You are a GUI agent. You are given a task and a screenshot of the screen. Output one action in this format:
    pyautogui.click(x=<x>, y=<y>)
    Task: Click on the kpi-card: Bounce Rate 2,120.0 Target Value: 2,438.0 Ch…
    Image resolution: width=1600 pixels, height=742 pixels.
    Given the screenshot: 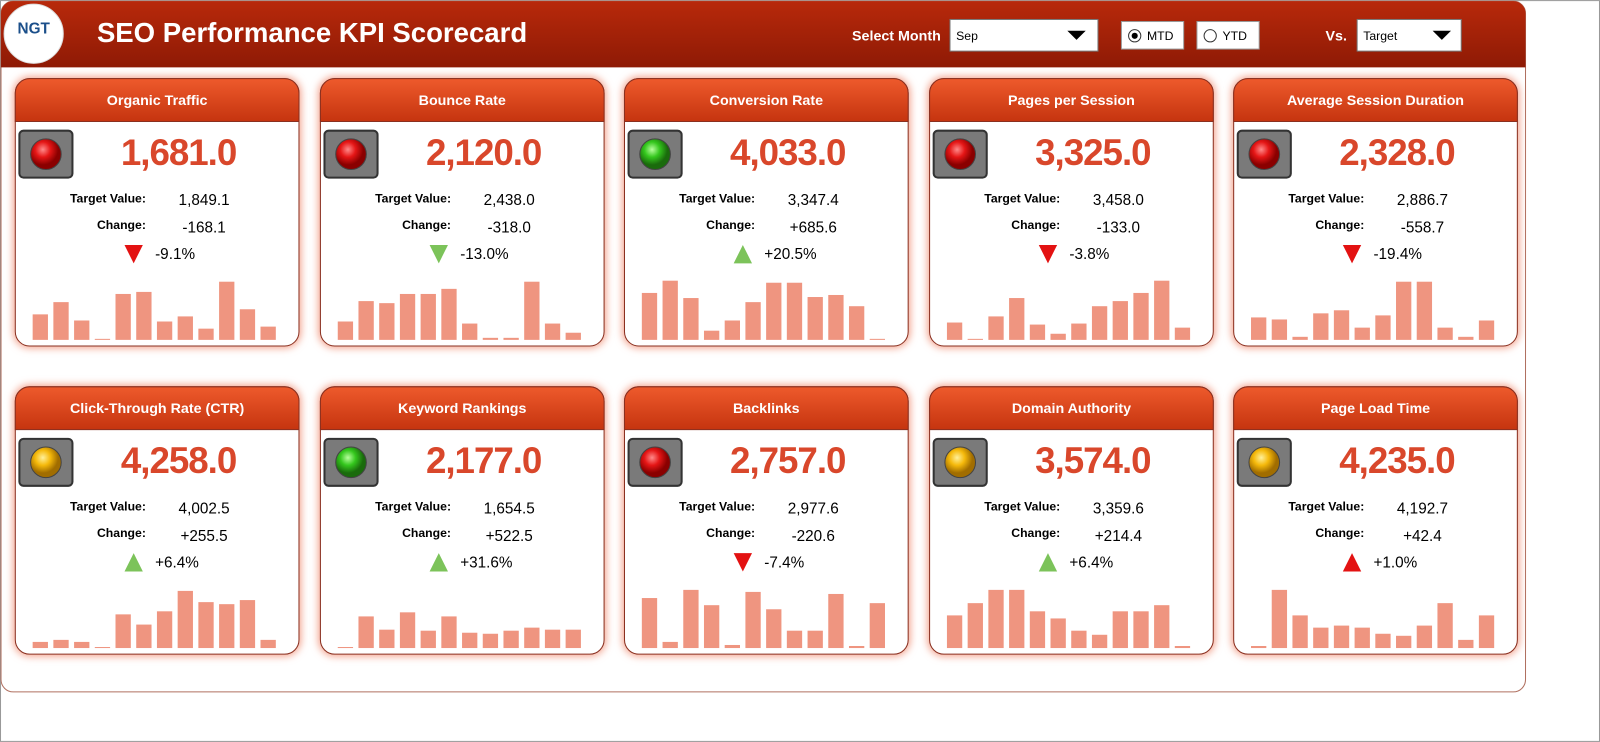 What is the action you would take?
    pyautogui.click(x=462, y=212)
    